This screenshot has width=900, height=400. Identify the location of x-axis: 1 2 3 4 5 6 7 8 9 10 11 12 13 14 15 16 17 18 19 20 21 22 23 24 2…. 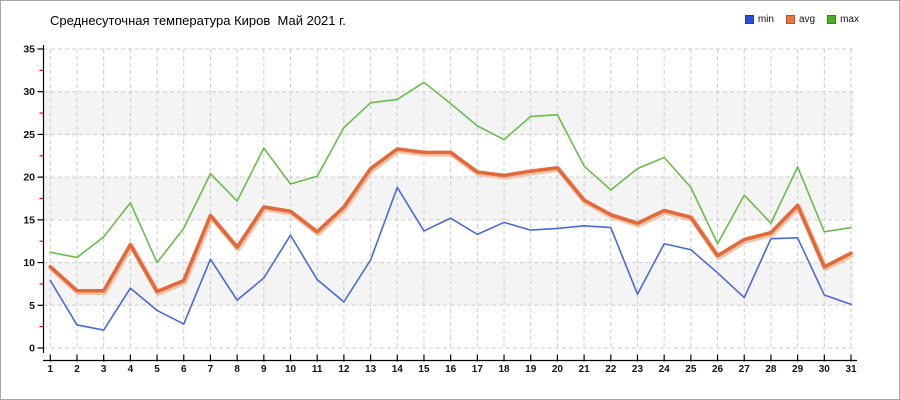
(450, 364).